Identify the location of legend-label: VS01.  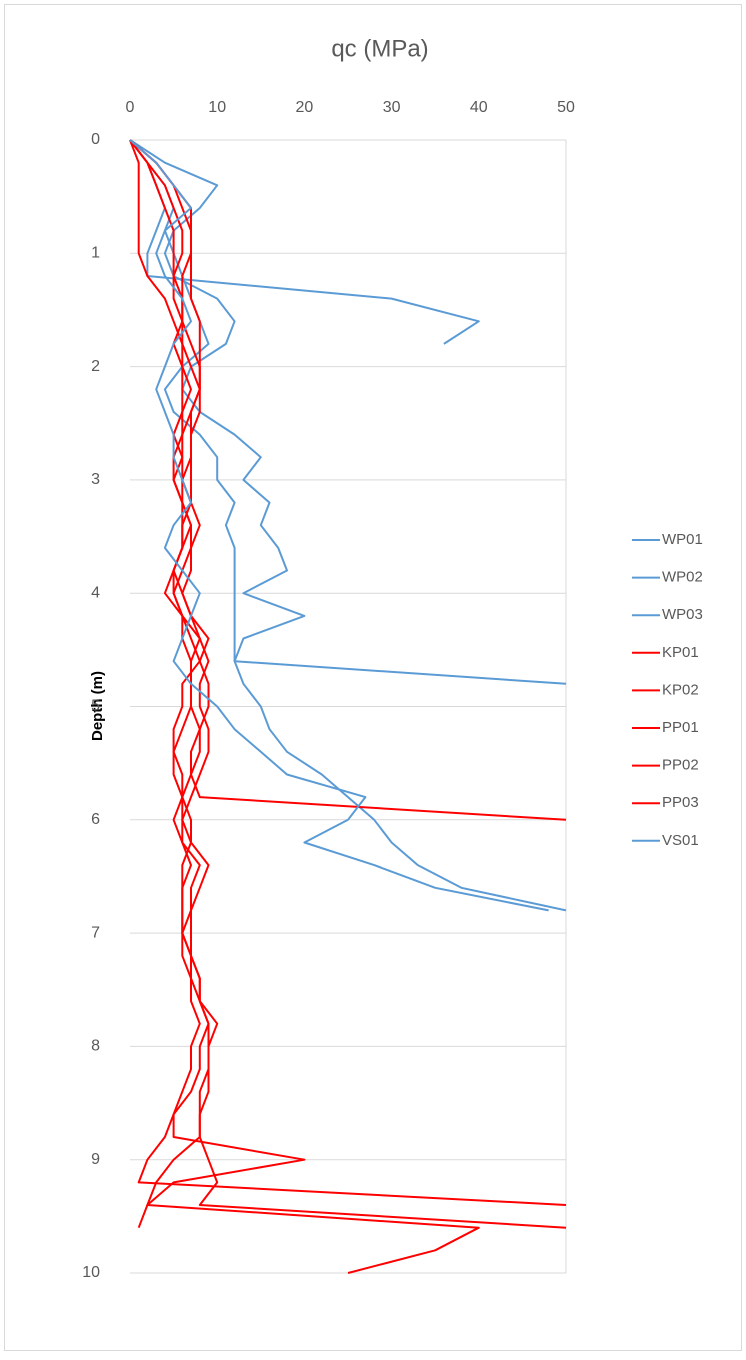
(680, 840).